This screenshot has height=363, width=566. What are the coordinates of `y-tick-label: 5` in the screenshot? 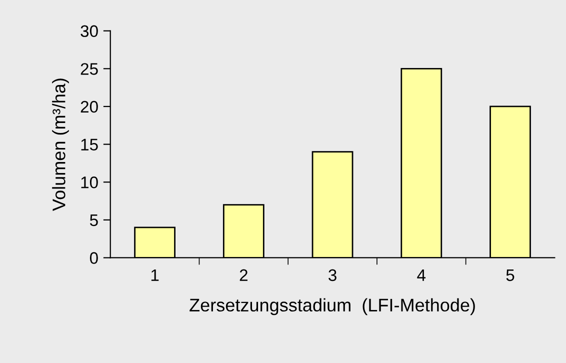 It's located at (94, 220).